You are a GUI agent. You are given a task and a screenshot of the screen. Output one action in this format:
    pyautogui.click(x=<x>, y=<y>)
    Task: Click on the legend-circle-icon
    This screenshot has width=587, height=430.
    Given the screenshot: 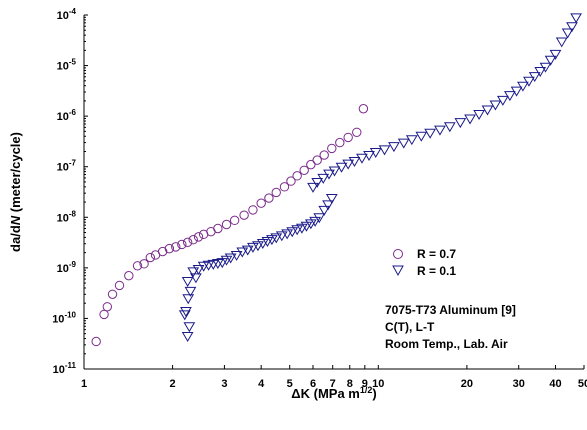 What is the action you would take?
    pyautogui.click(x=398, y=254)
    